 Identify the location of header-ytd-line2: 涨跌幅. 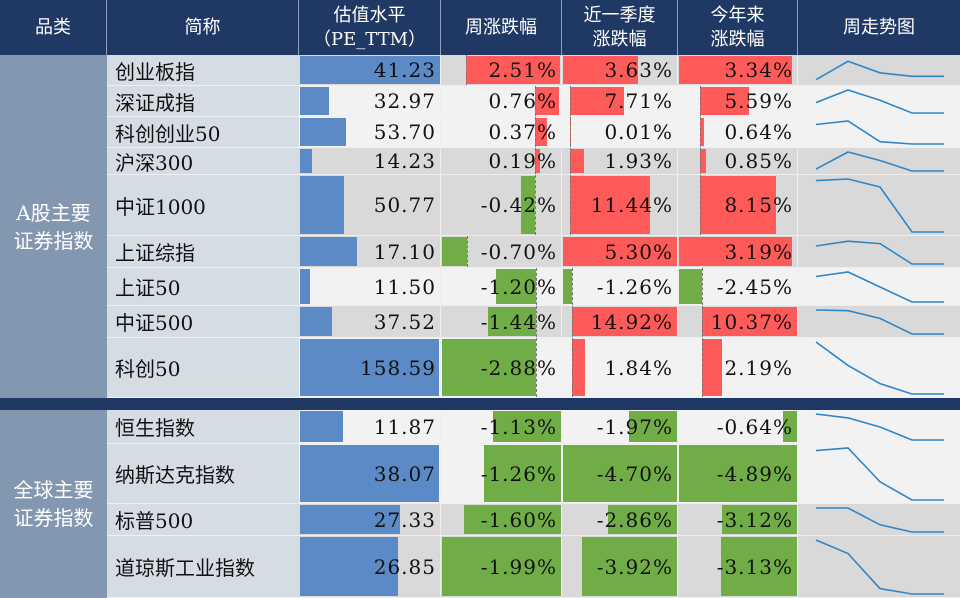
(737, 39).